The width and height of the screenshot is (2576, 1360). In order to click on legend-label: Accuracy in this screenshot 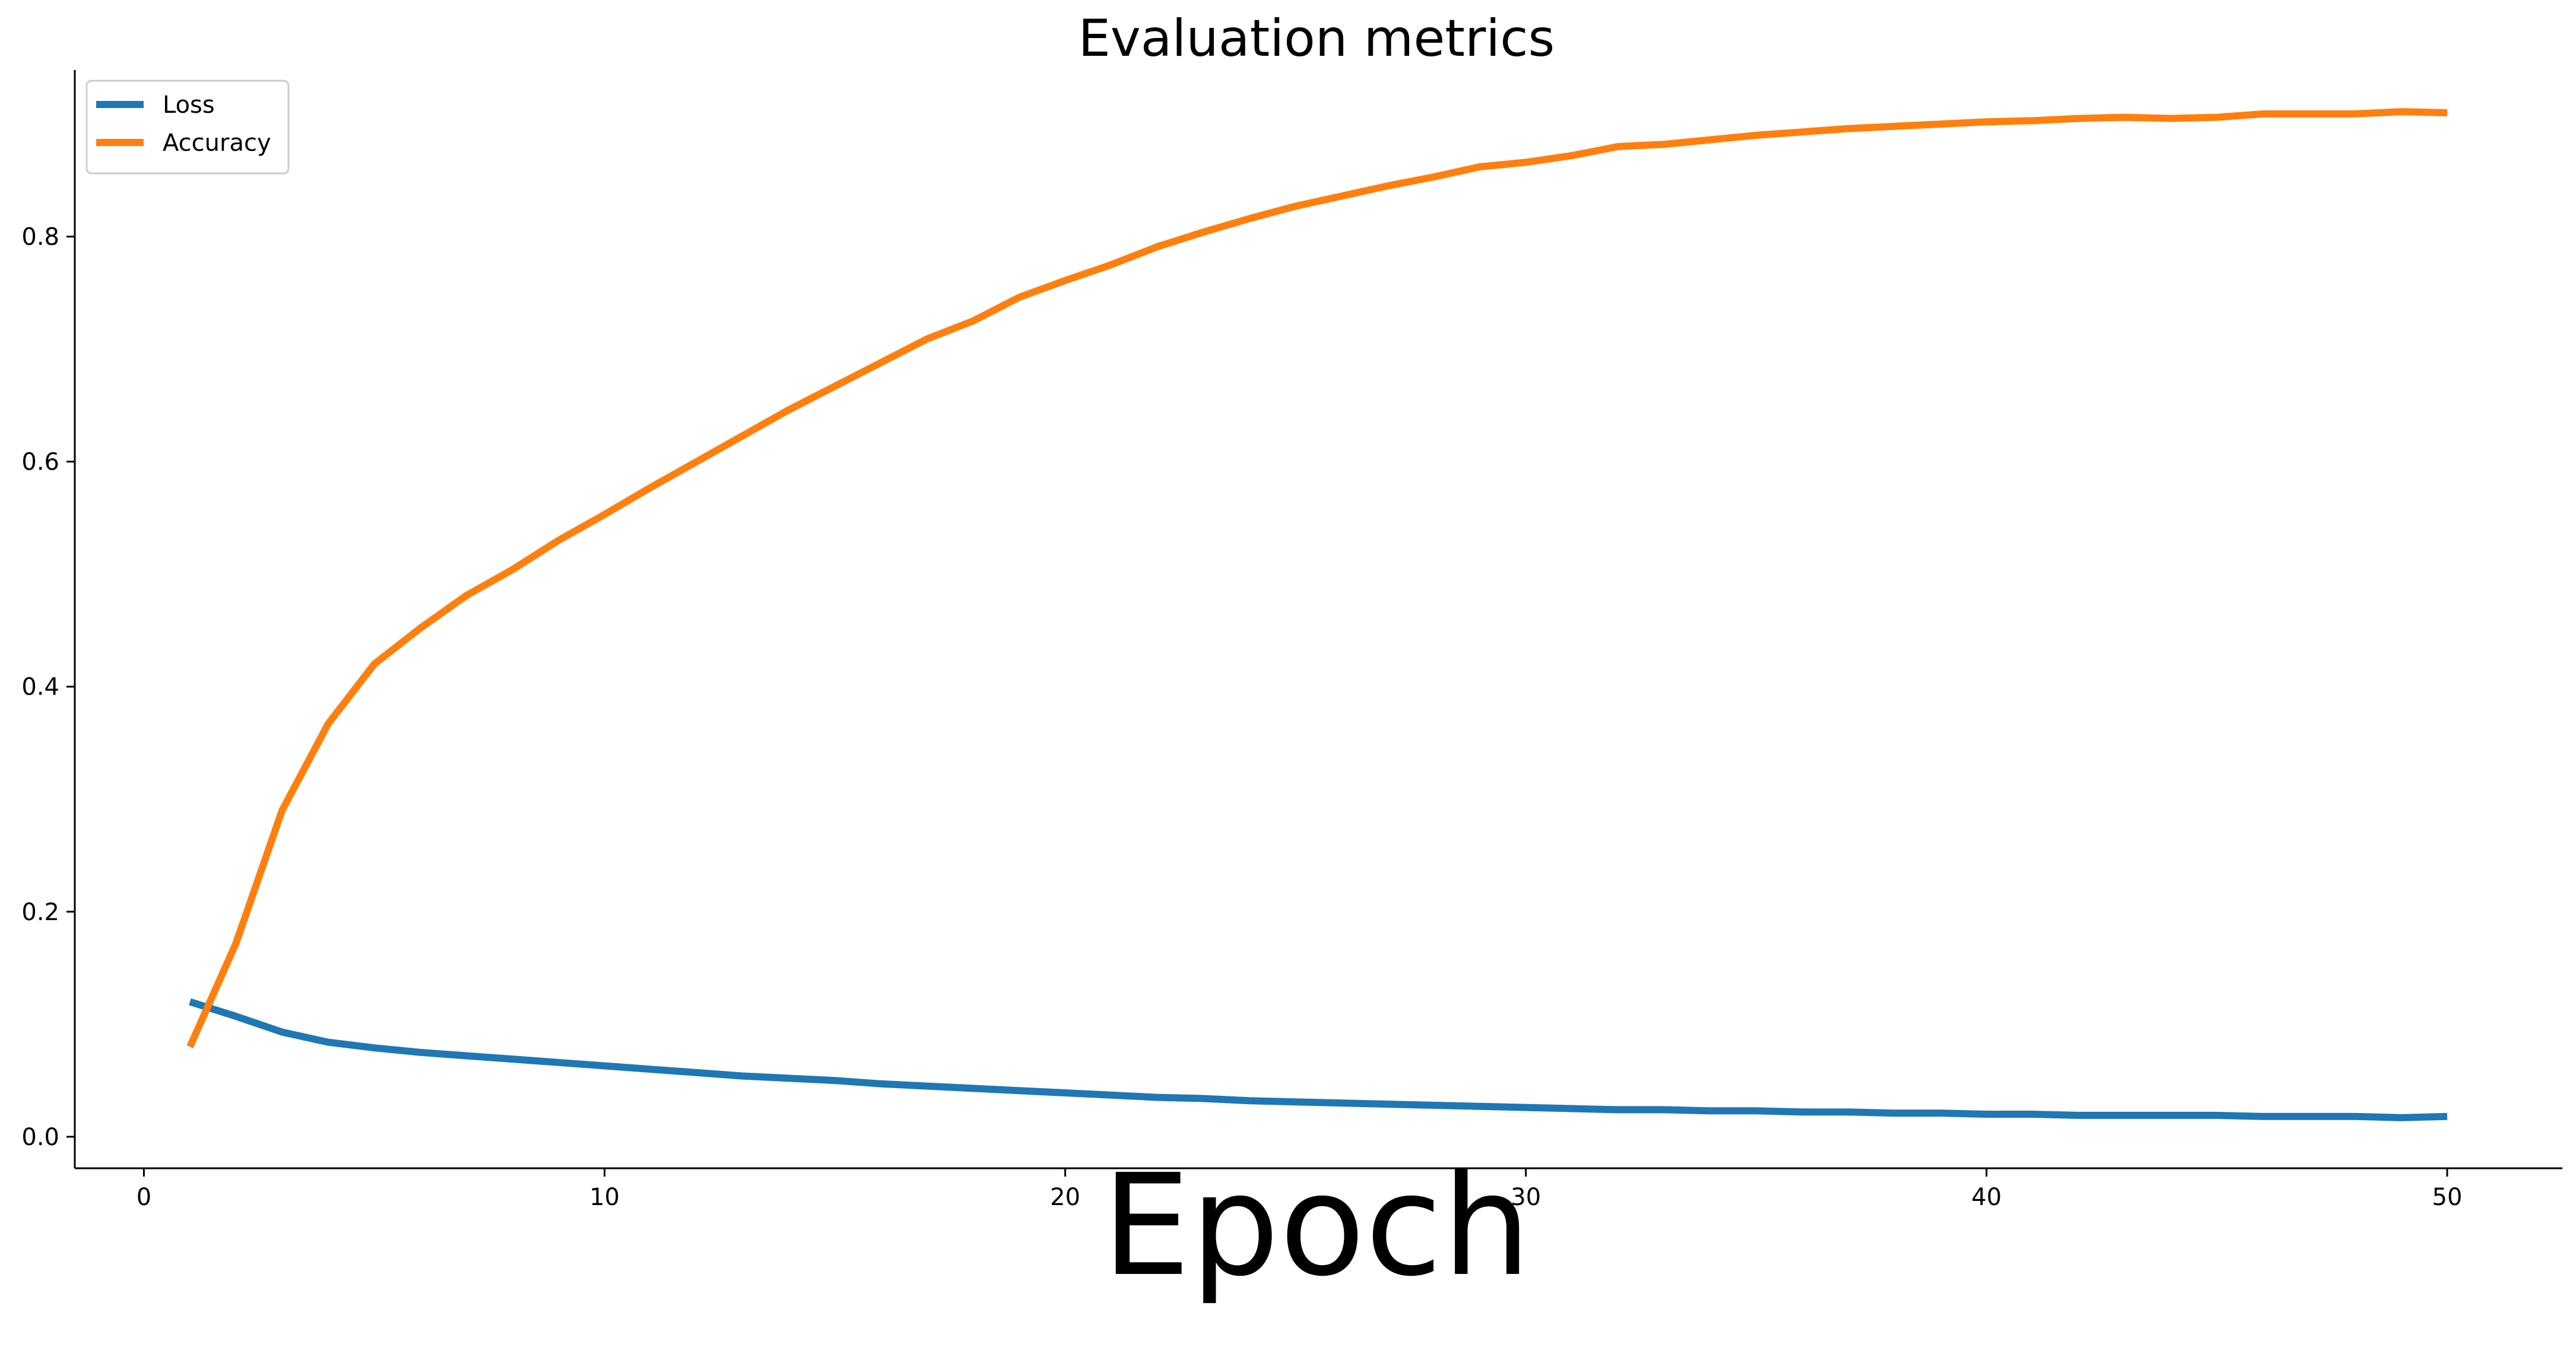, I will do `click(217, 143)`.